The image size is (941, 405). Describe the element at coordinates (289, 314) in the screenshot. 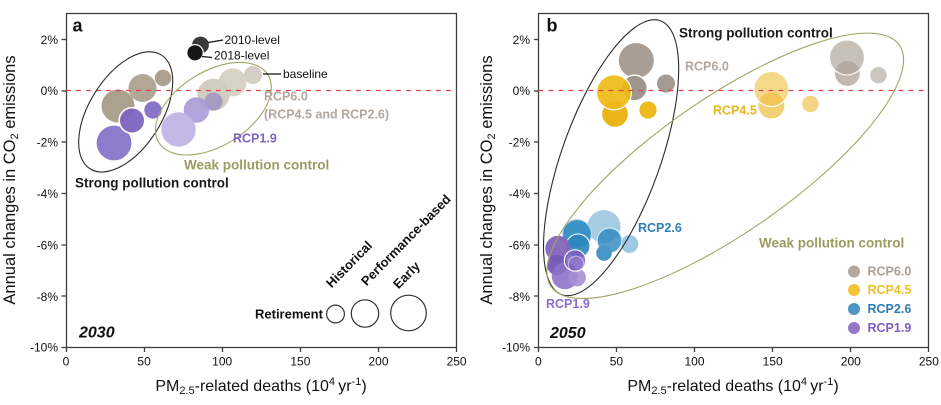

I see `svg-text: Retirement` at that location.